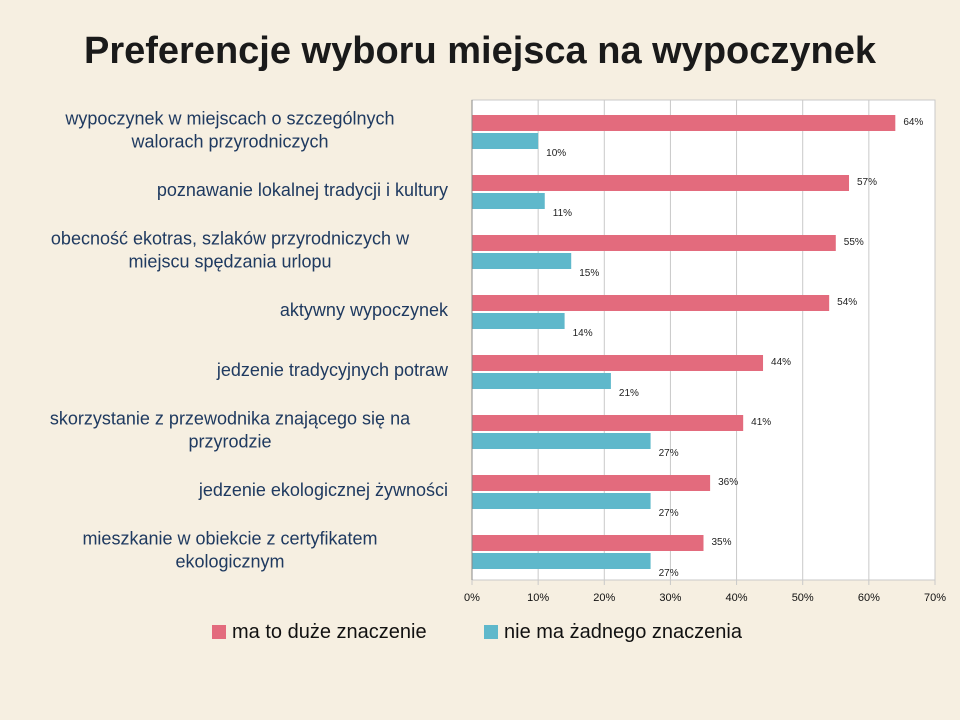  What do you see at coordinates (323, 490) in the screenshot?
I see `category-label: jedzenie ekologicznej żywności` at bounding box center [323, 490].